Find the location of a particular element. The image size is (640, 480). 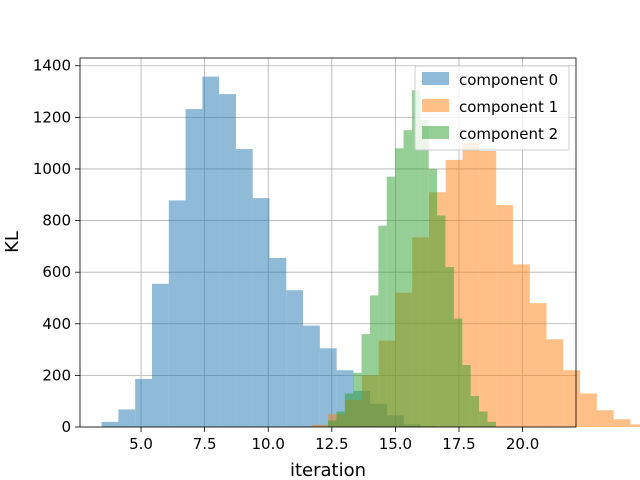

y-tick-label: 400 is located at coordinates (56, 324).